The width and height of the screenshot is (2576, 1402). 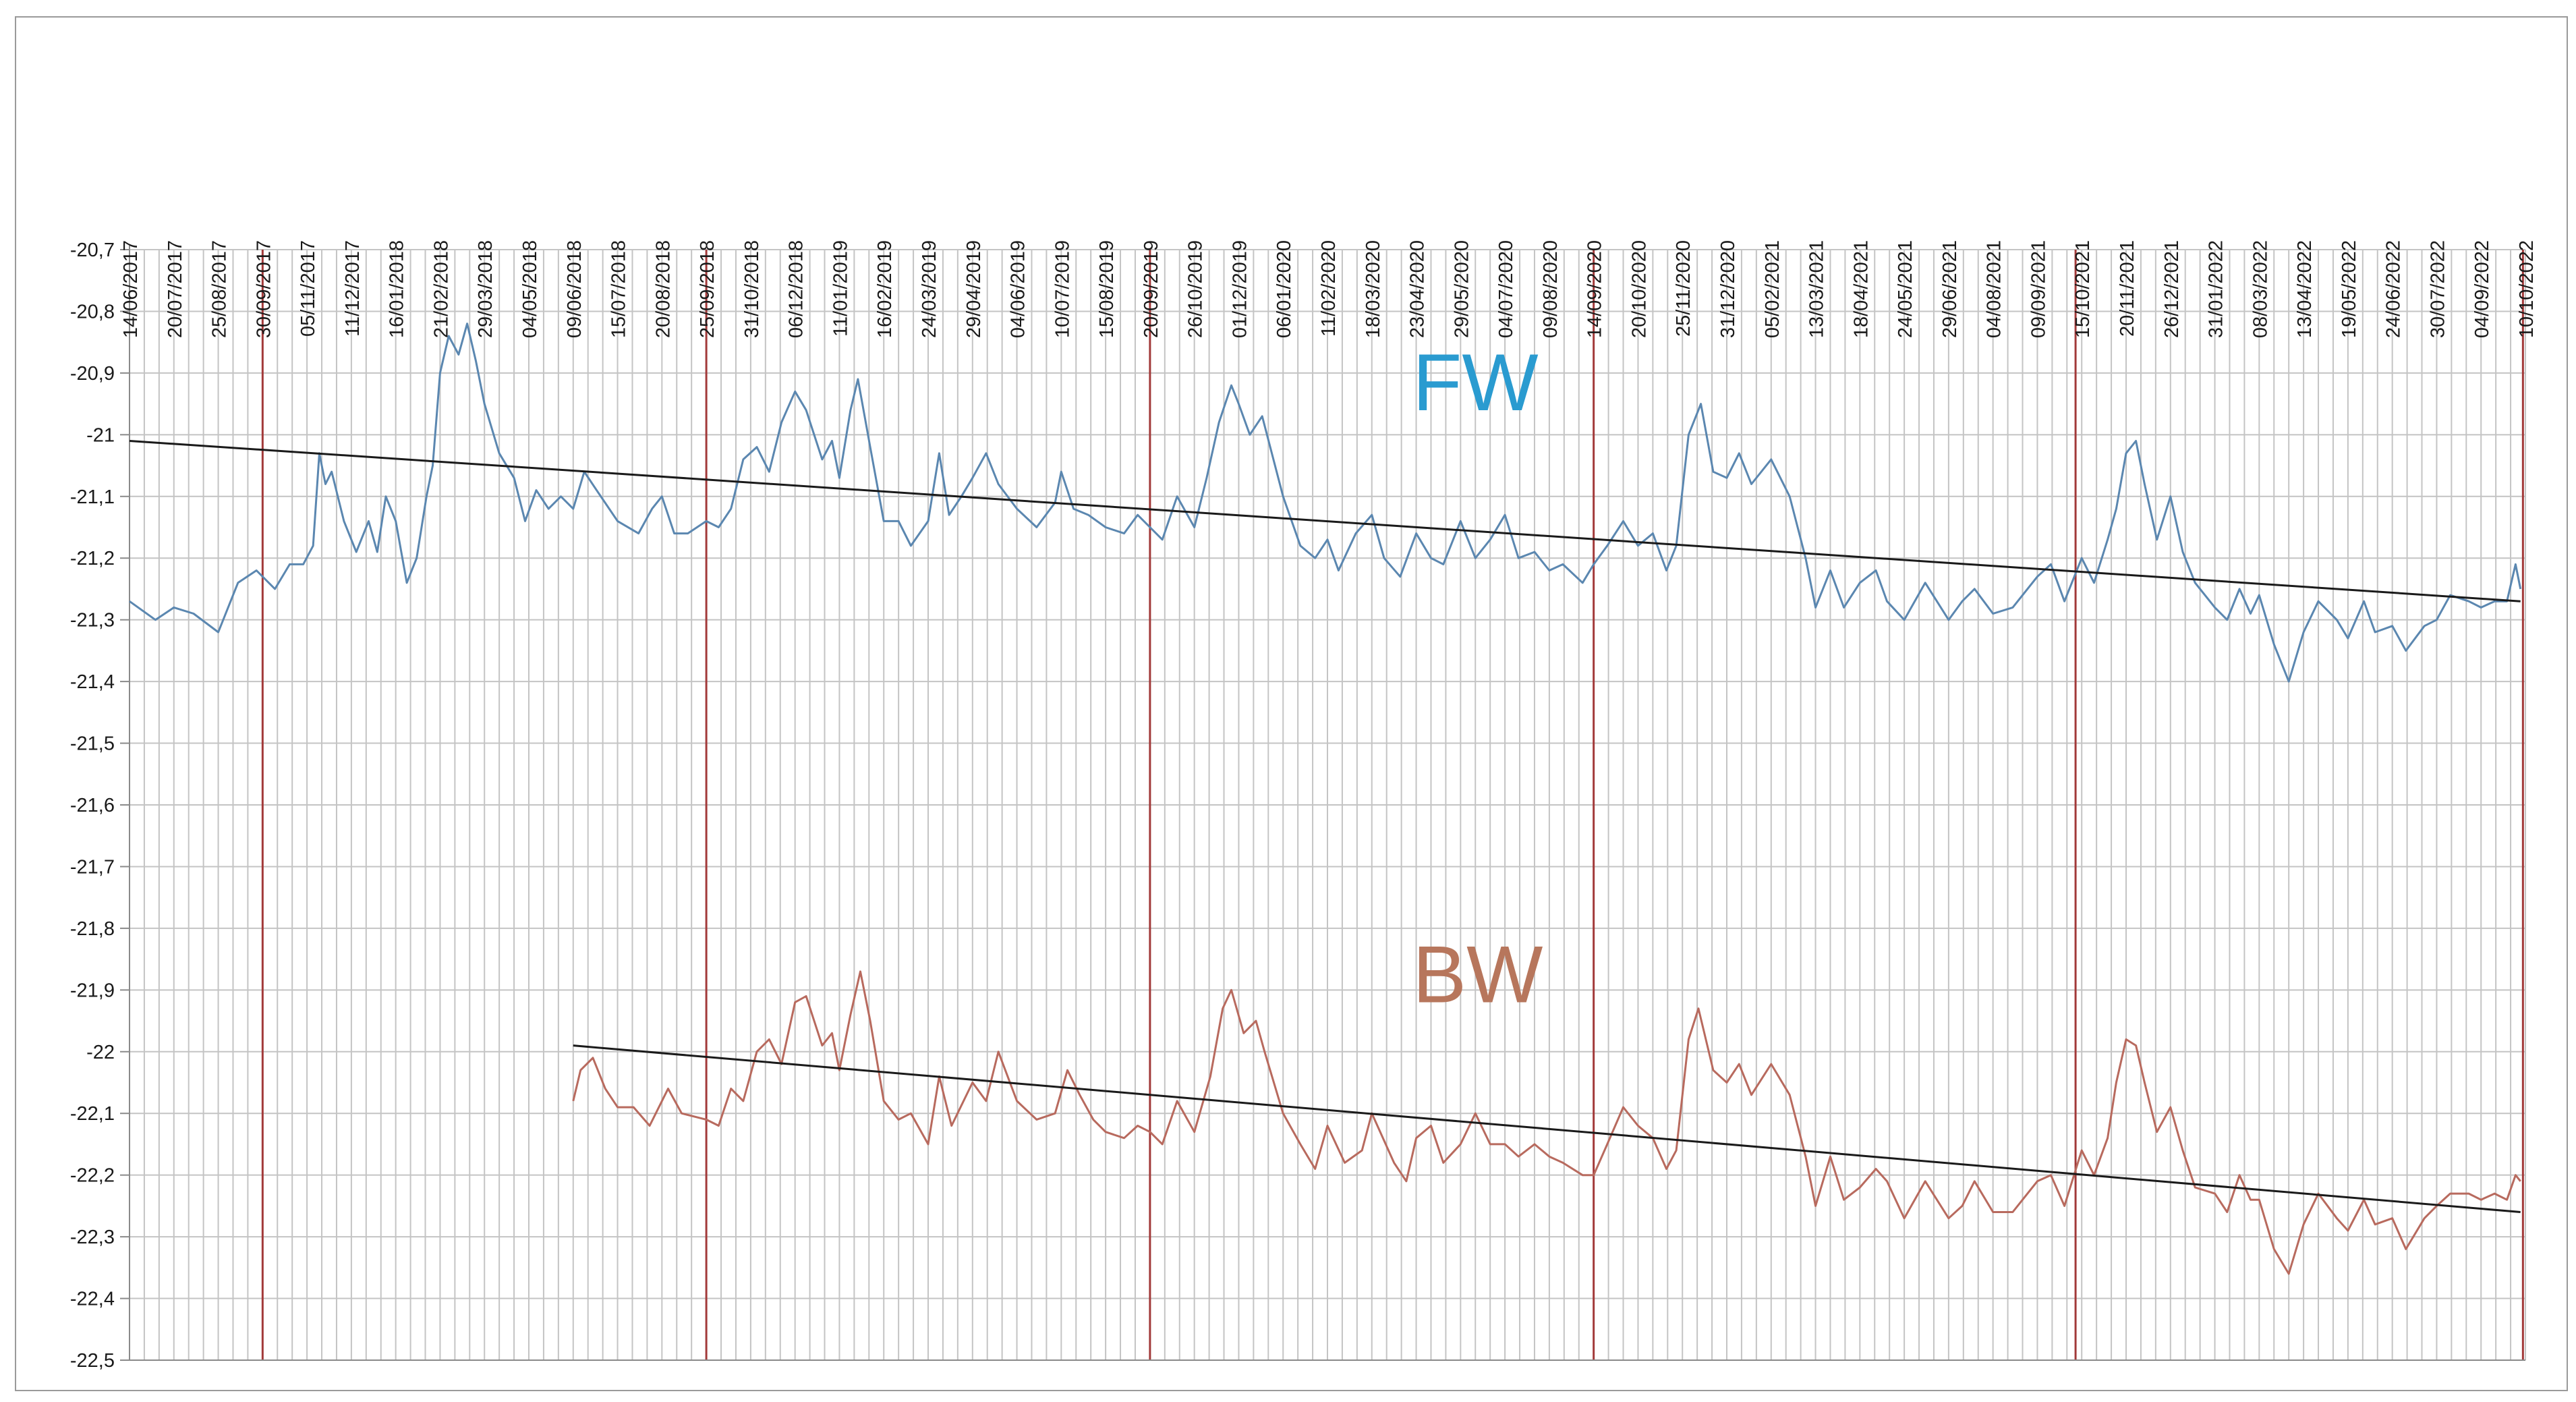 What do you see at coordinates (353, 288) in the screenshot?
I see `x-tick-label: 11/12/2017` at bounding box center [353, 288].